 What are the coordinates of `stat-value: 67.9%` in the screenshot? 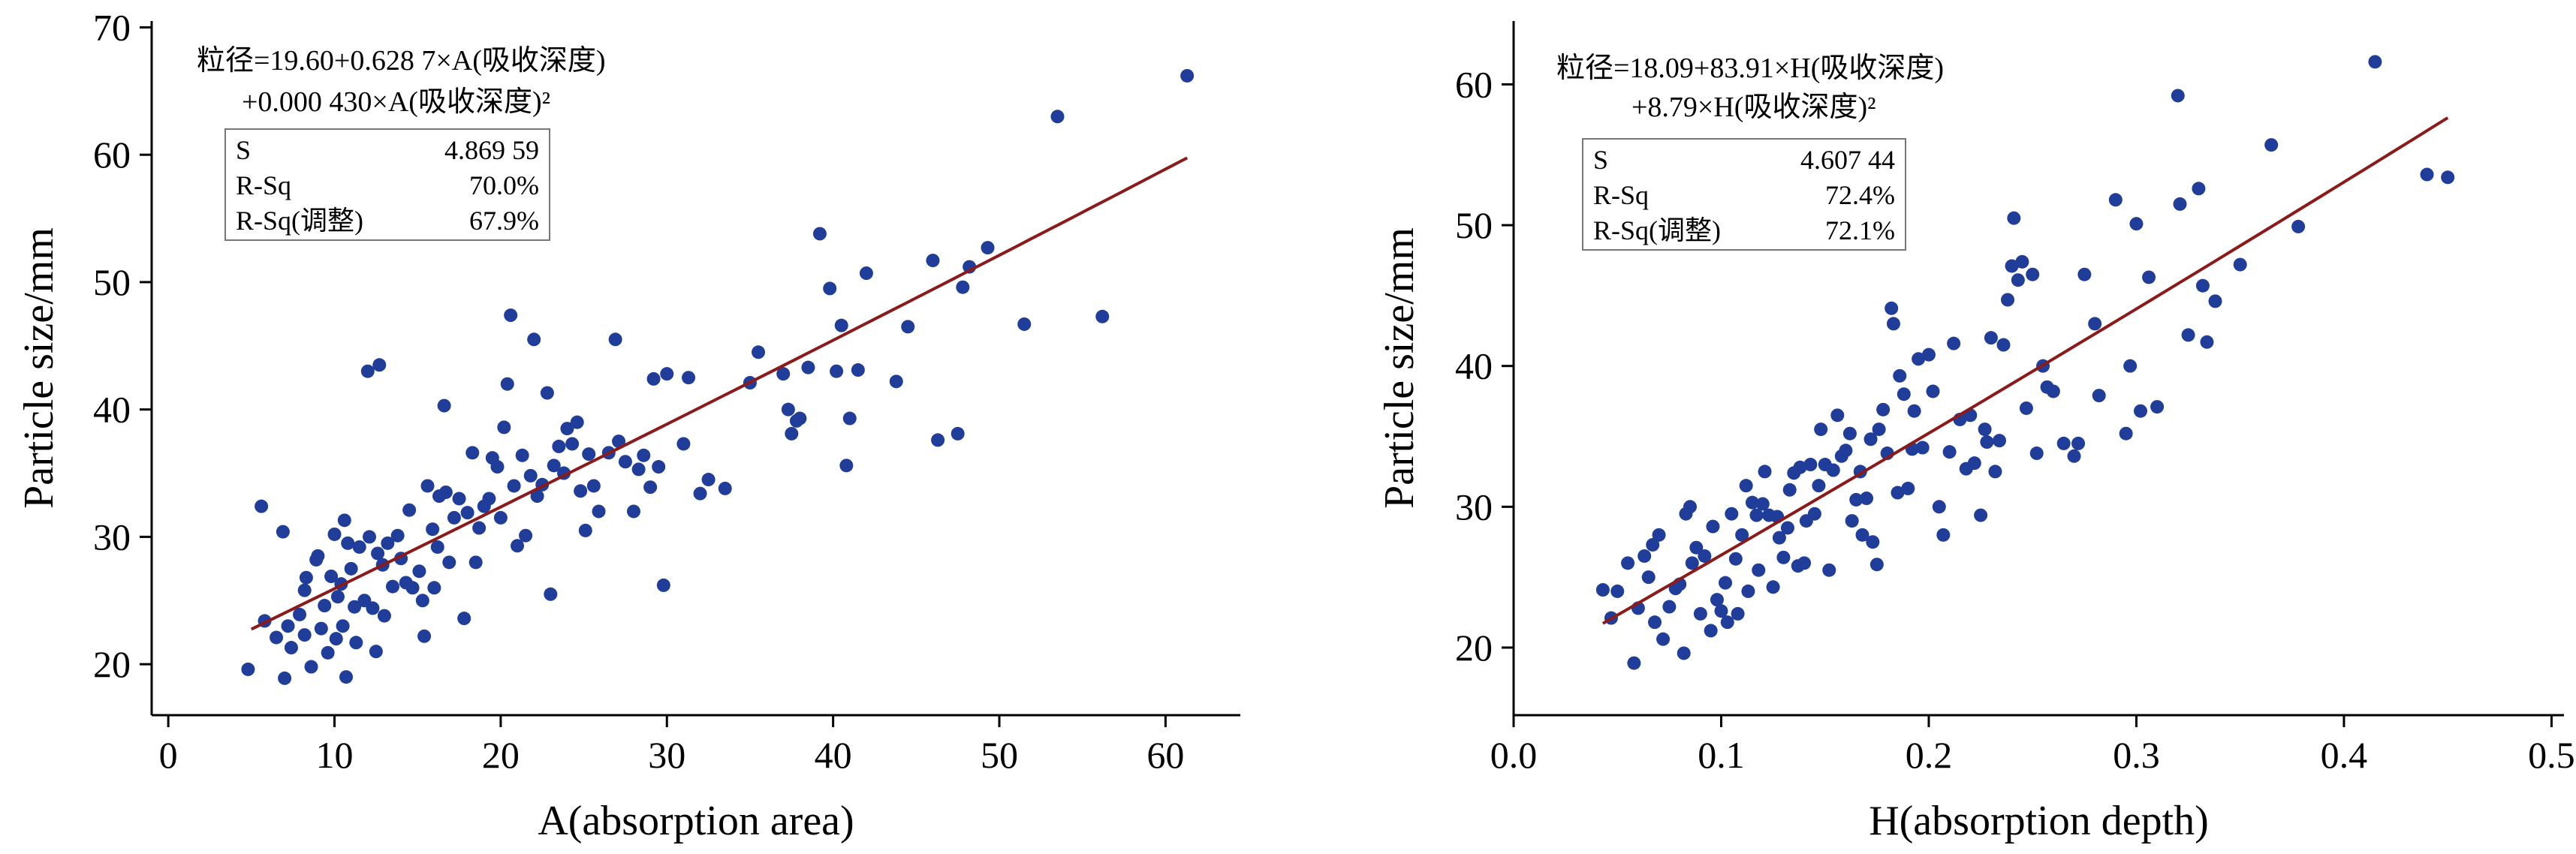 It's located at (504, 221).